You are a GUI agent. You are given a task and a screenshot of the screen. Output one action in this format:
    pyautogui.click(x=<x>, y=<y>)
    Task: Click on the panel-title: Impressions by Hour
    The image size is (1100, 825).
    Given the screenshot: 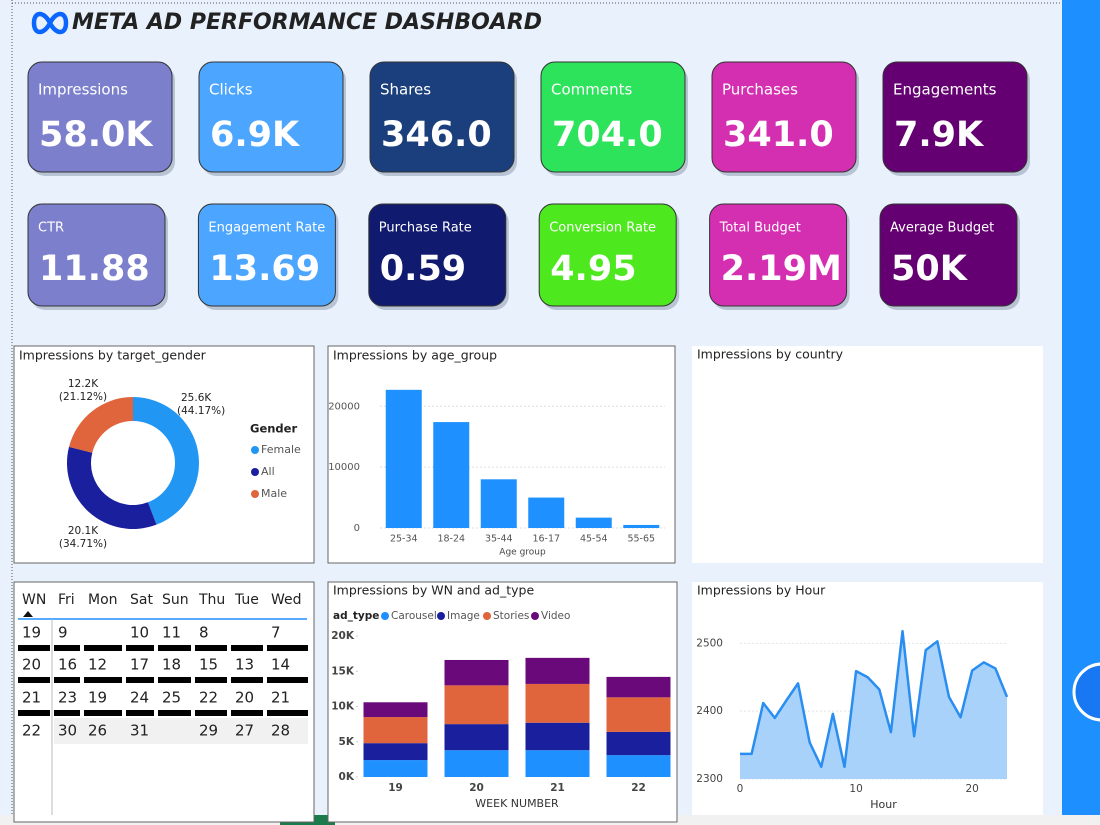 What is the action you would take?
    pyautogui.click(x=761, y=590)
    